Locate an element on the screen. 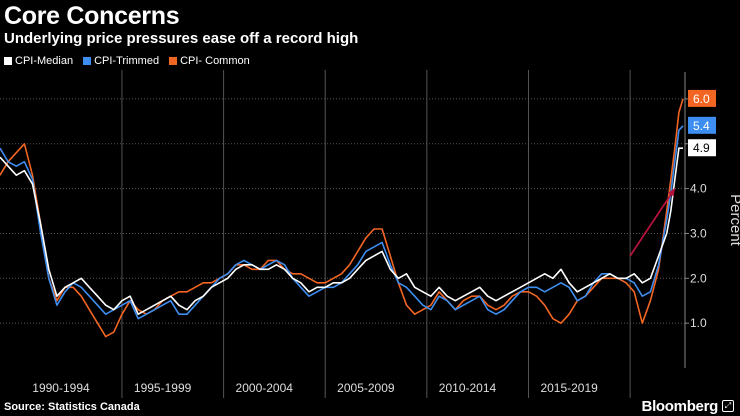 This screenshot has height=416, width=740. y-tick-label-2: 3.0 is located at coordinates (698, 233).